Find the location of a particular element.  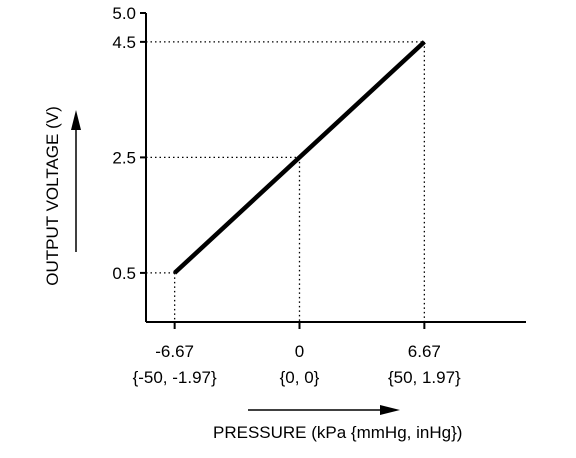

y-axis-title: OUTPUT VOLTAGE (V) is located at coordinates (52, 195).